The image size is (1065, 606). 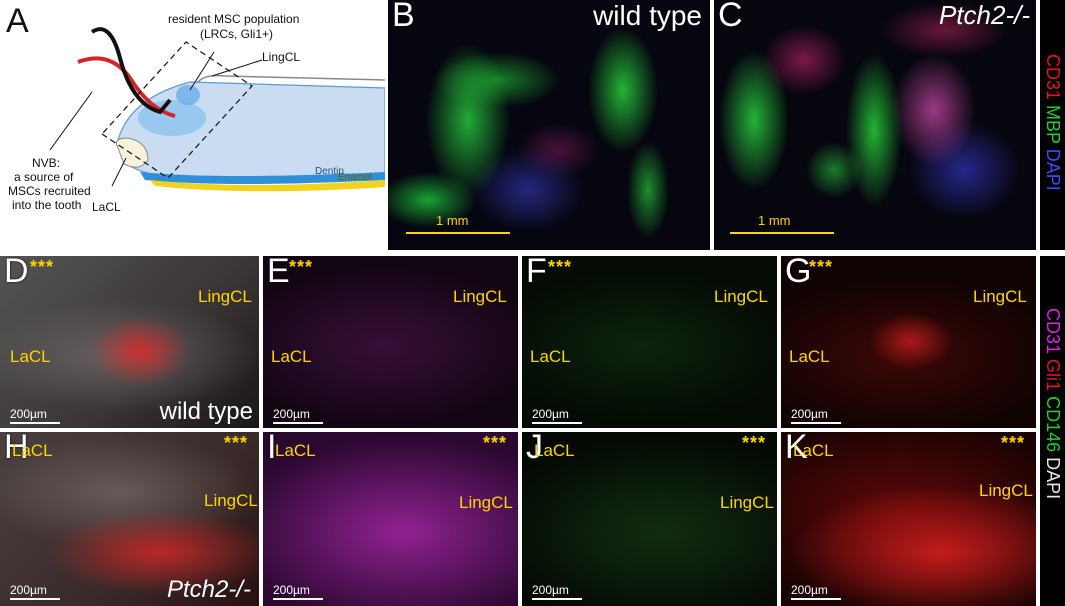 I want to click on lingcl-pointer, so click(x=237, y=68).